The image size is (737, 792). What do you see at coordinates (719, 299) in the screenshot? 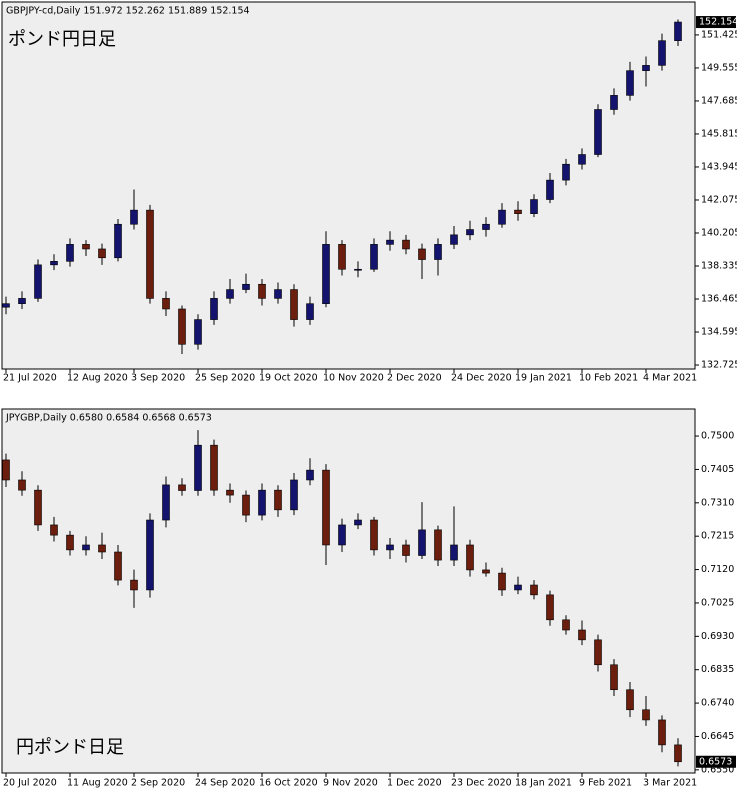
I see `y-tick-label: 136.465` at bounding box center [719, 299].